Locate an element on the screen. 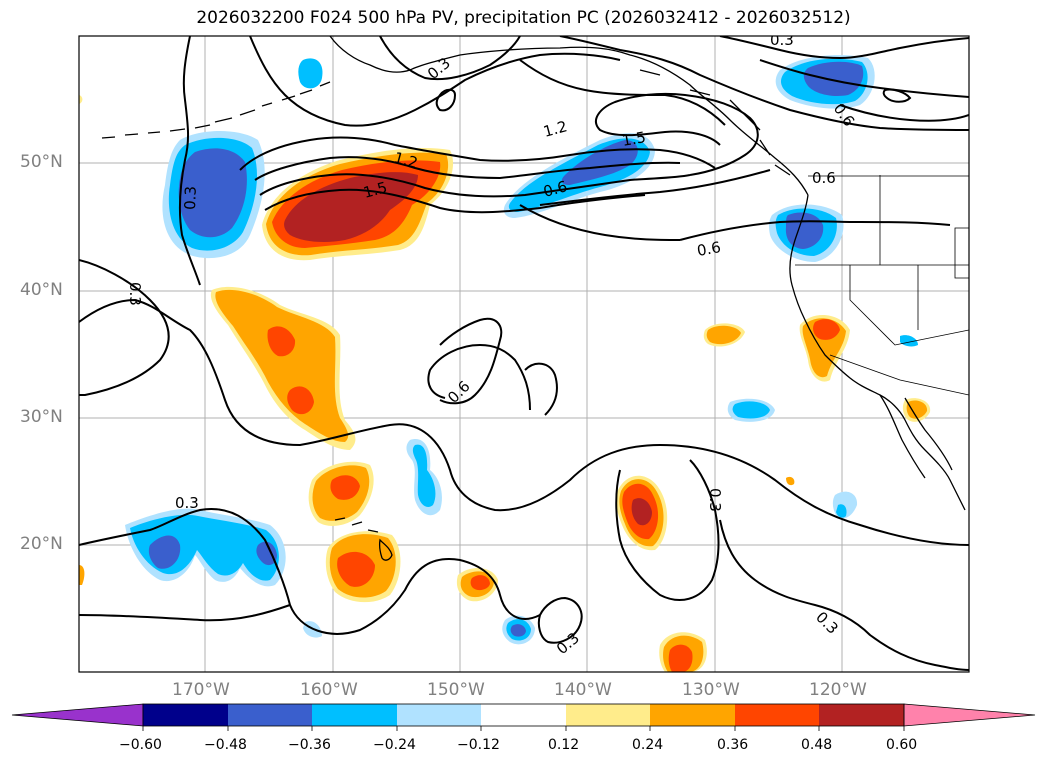 The image size is (1047, 765). colorbar-tick-label: 0.48 is located at coordinates (817, 745).